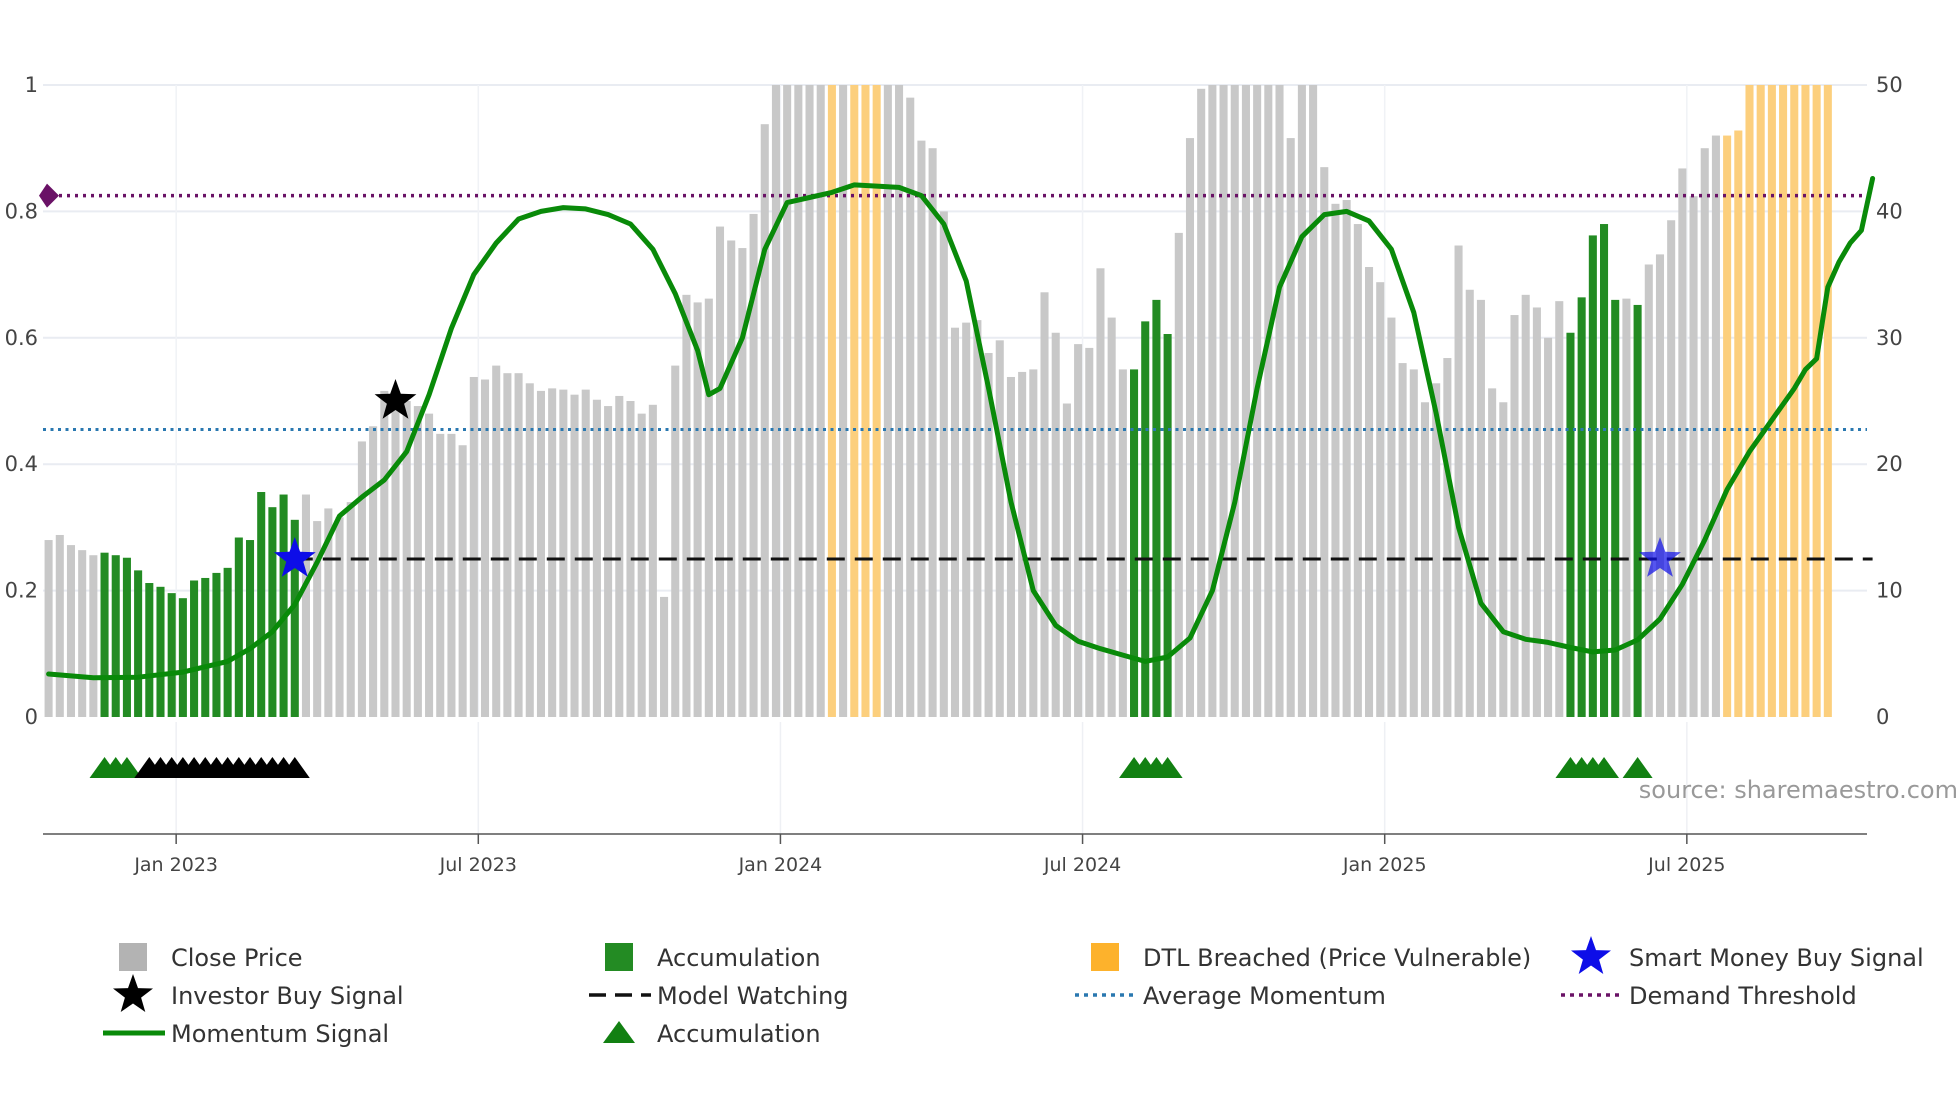 This screenshot has width=1960, height=1106. Describe the element at coordinates (21, 211) in the screenshot. I see `left-tick-label: 0.8` at that location.